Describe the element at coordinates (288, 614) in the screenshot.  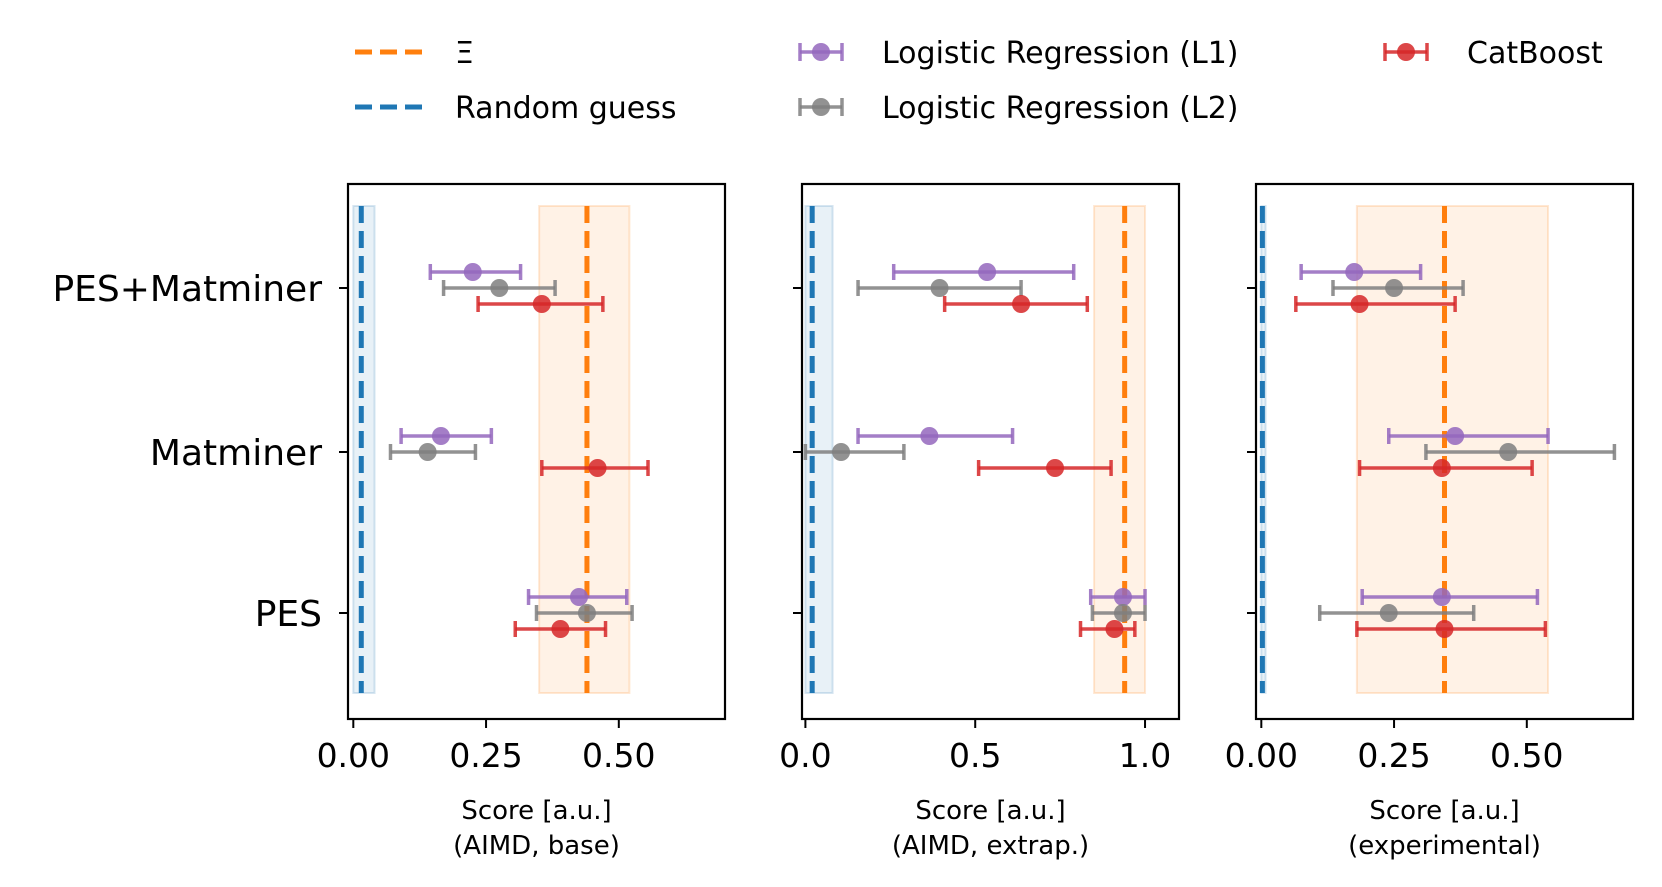
I see `y-tick-label: PES` at that location.